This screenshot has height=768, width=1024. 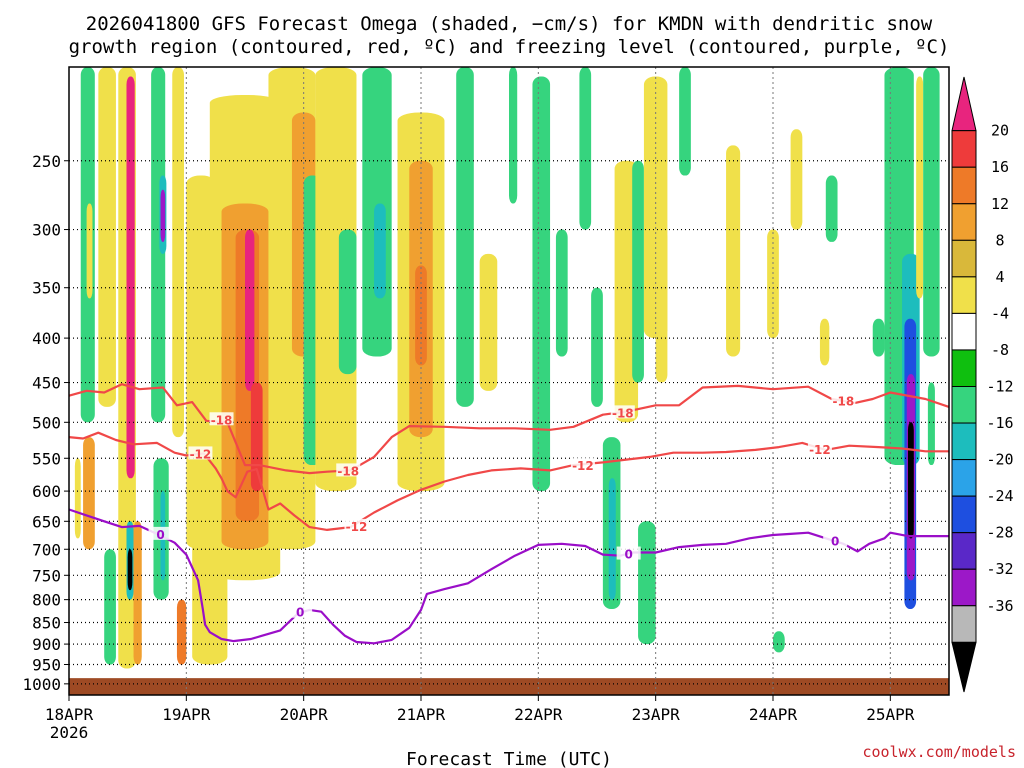 I want to click on y-tick-label: 600, so click(x=46, y=491).